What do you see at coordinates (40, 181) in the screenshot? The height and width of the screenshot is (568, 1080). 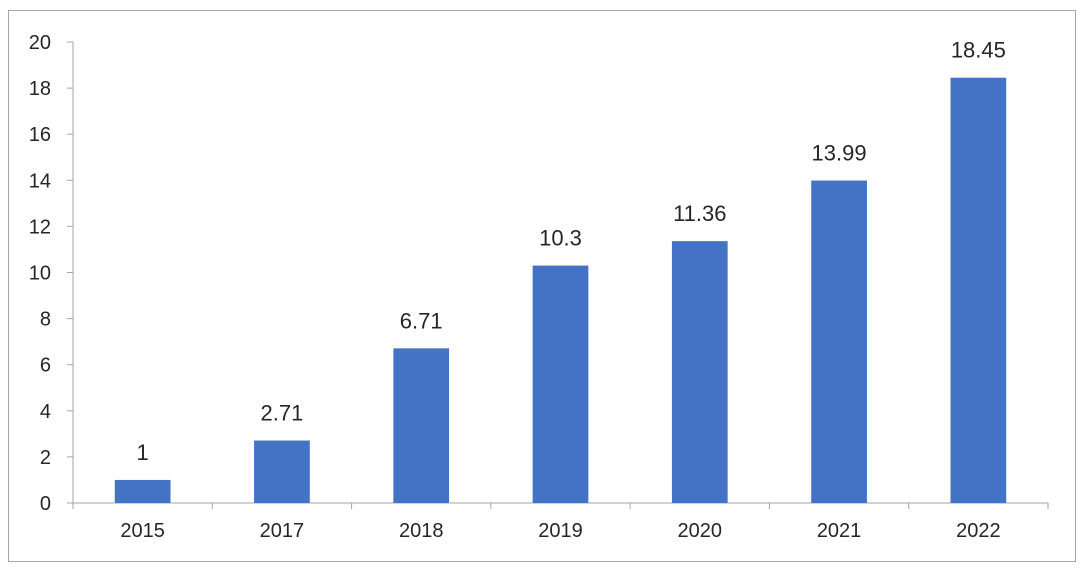 I see `y-tick-label: 14` at bounding box center [40, 181].